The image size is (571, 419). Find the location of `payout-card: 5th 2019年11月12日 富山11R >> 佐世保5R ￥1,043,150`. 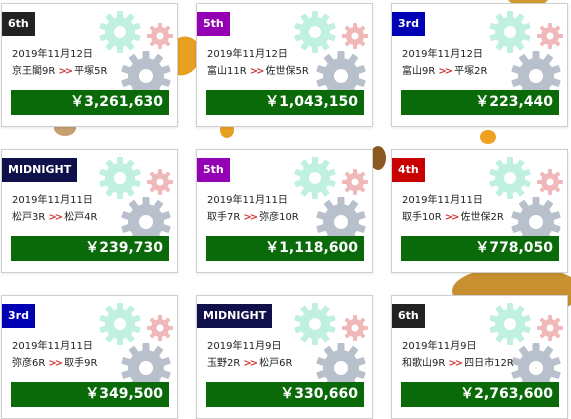

payout-card: 5th 2019年11月12日 富山11R >> 佐世保5R ￥1,043,150 is located at coordinates (284, 65).